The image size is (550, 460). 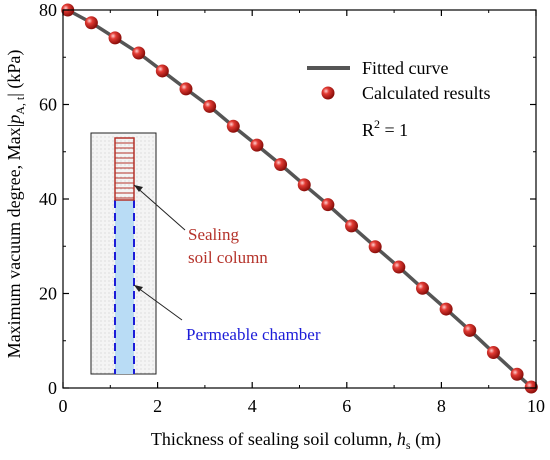 What do you see at coordinates (158, 302) in the screenshot?
I see `inset-chamber-arrow` at bounding box center [158, 302].